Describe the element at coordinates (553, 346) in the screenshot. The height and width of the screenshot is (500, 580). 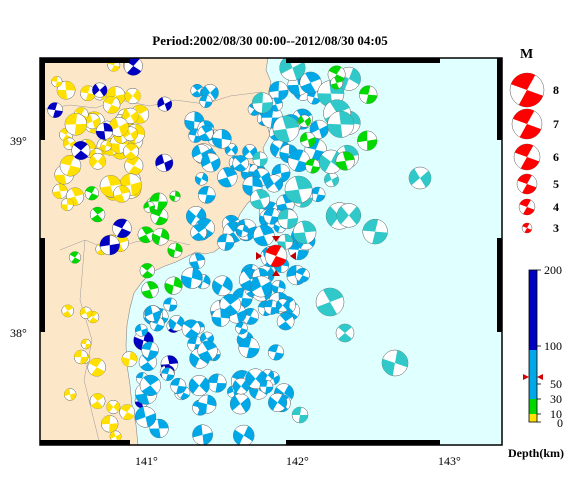
I see `depth-tick-100: 100` at that location.